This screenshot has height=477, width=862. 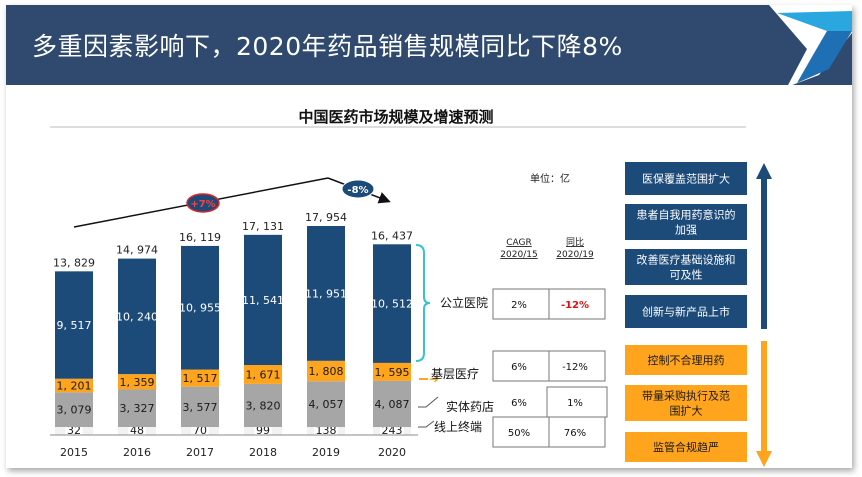 I want to click on table-header: 同比, so click(x=575, y=242).